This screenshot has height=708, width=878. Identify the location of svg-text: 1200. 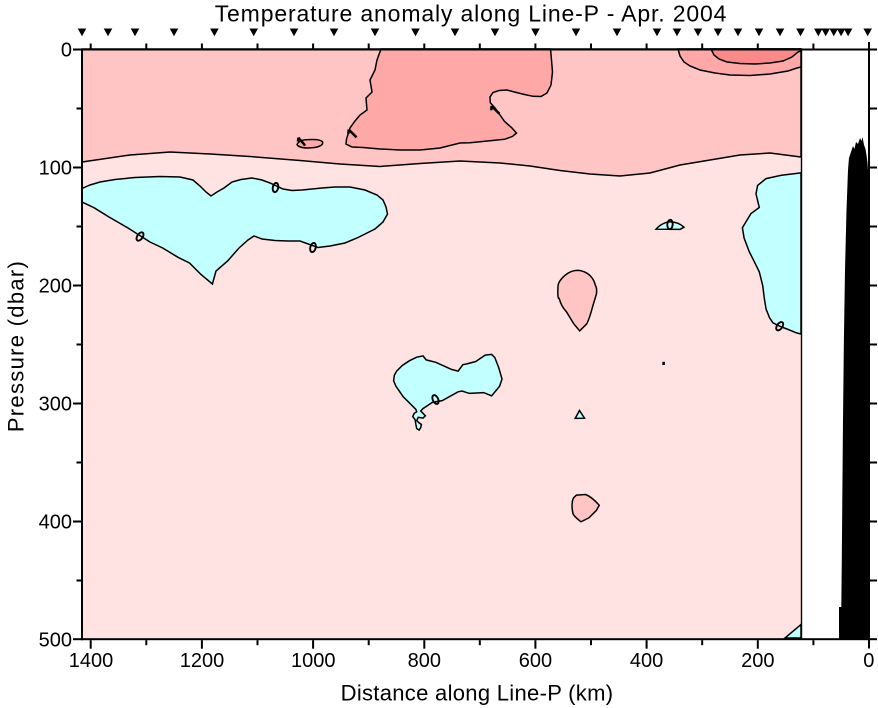
(202, 661).